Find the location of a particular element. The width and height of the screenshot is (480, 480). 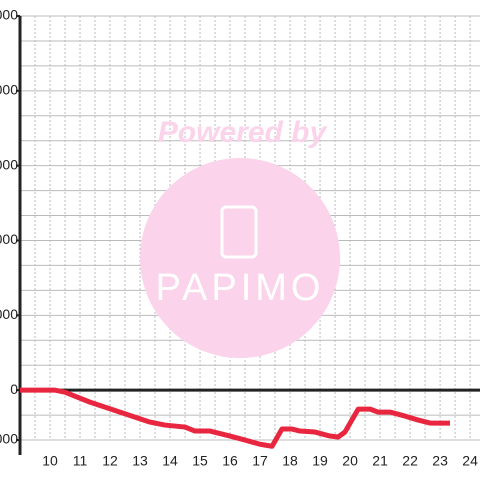

x-tick-label: 10 is located at coordinates (50, 461).